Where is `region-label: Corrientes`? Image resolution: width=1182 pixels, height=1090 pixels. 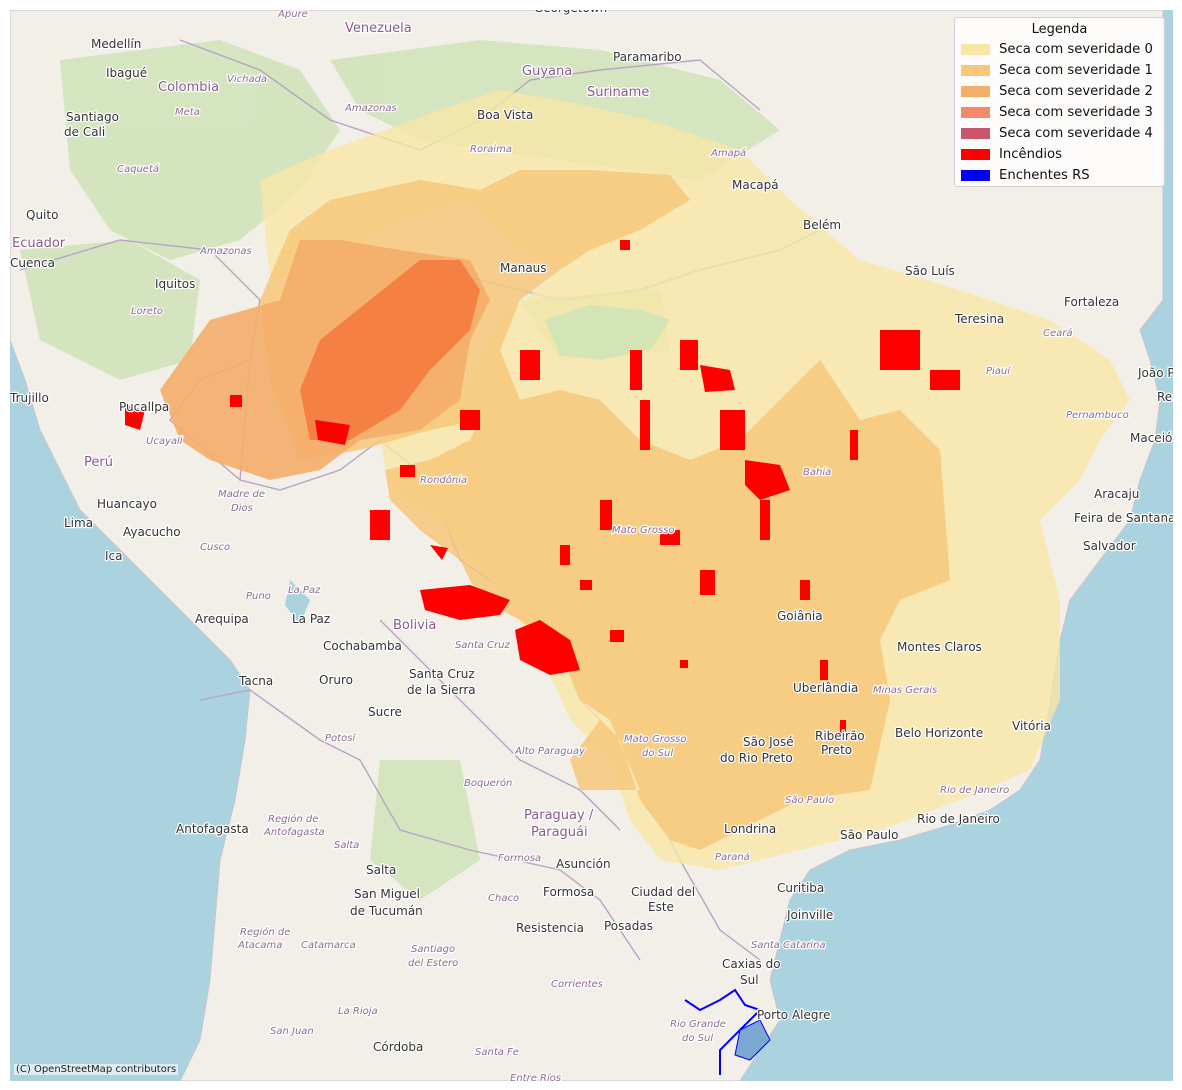
region-label: Corrientes is located at coordinates (577, 984).